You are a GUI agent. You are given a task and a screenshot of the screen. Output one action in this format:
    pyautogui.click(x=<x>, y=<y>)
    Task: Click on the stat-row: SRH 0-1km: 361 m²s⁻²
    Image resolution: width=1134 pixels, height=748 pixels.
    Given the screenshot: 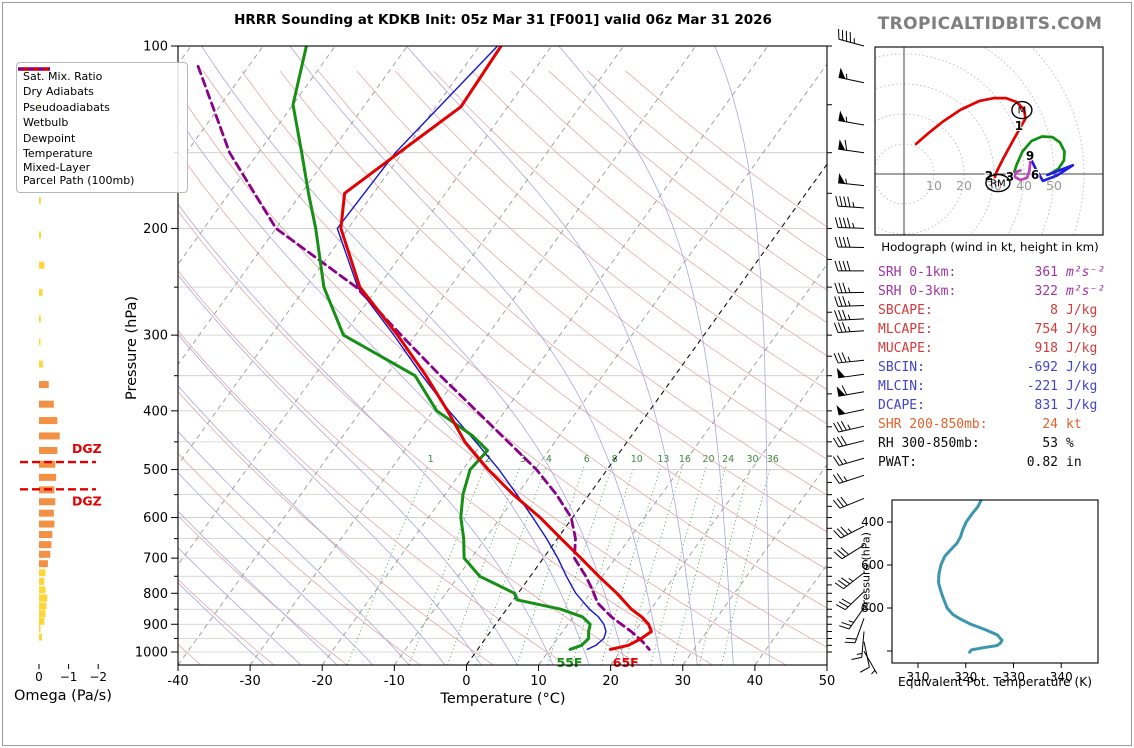 What is the action you would take?
    pyautogui.click(x=996, y=272)
    